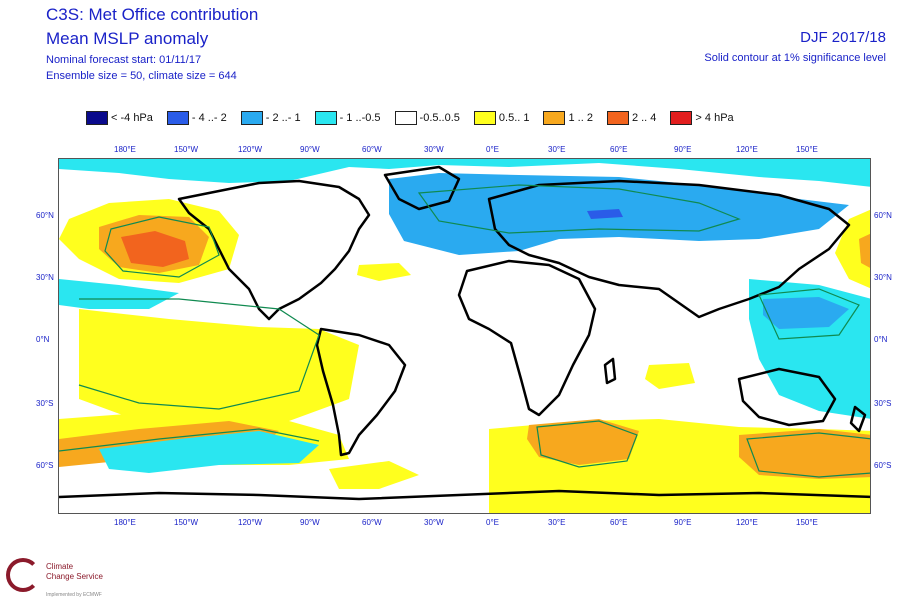 This screenshot has height=608, width=902. I want to click on legend-label: - 4 ..- 2, so click(209, 118).